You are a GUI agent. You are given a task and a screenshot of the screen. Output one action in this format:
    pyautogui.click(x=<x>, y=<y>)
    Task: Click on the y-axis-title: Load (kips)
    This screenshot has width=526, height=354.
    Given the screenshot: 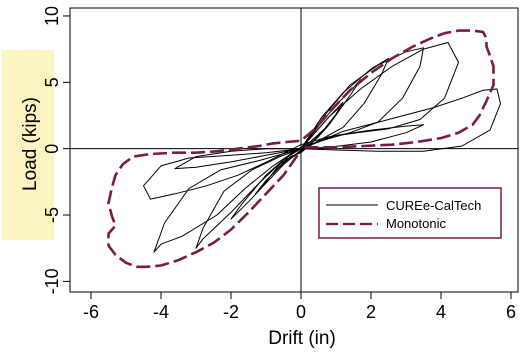 What is the action you would take?
    pyautogui.click(x=30, y=144)
    